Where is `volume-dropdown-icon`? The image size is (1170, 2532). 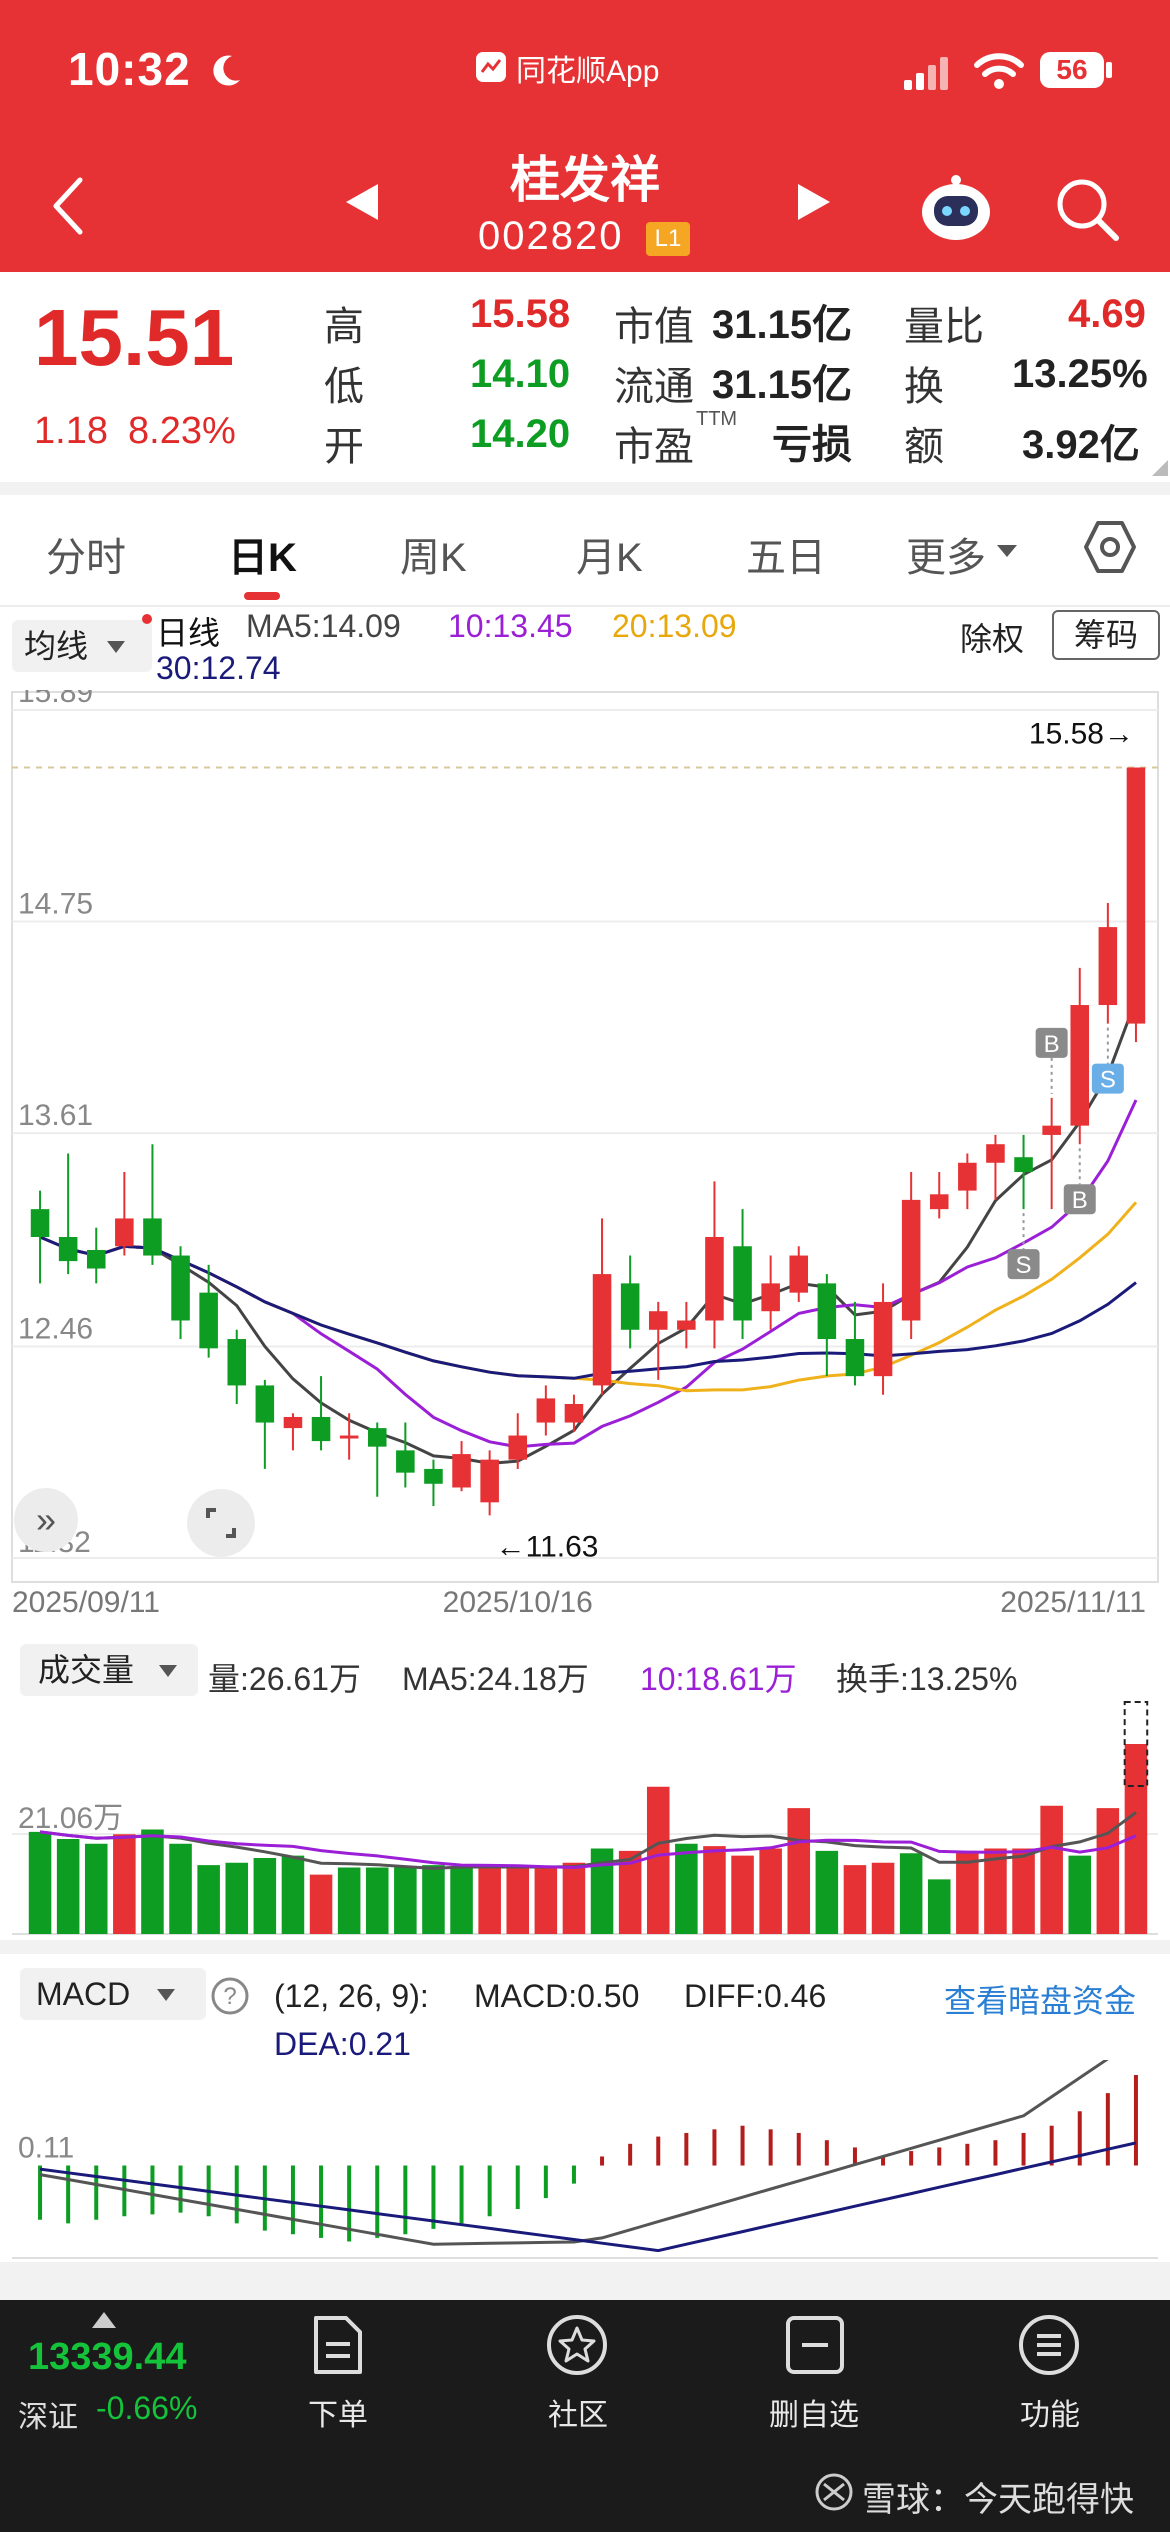 volume-dropdown-icon is located at coordinates (168, 1671).